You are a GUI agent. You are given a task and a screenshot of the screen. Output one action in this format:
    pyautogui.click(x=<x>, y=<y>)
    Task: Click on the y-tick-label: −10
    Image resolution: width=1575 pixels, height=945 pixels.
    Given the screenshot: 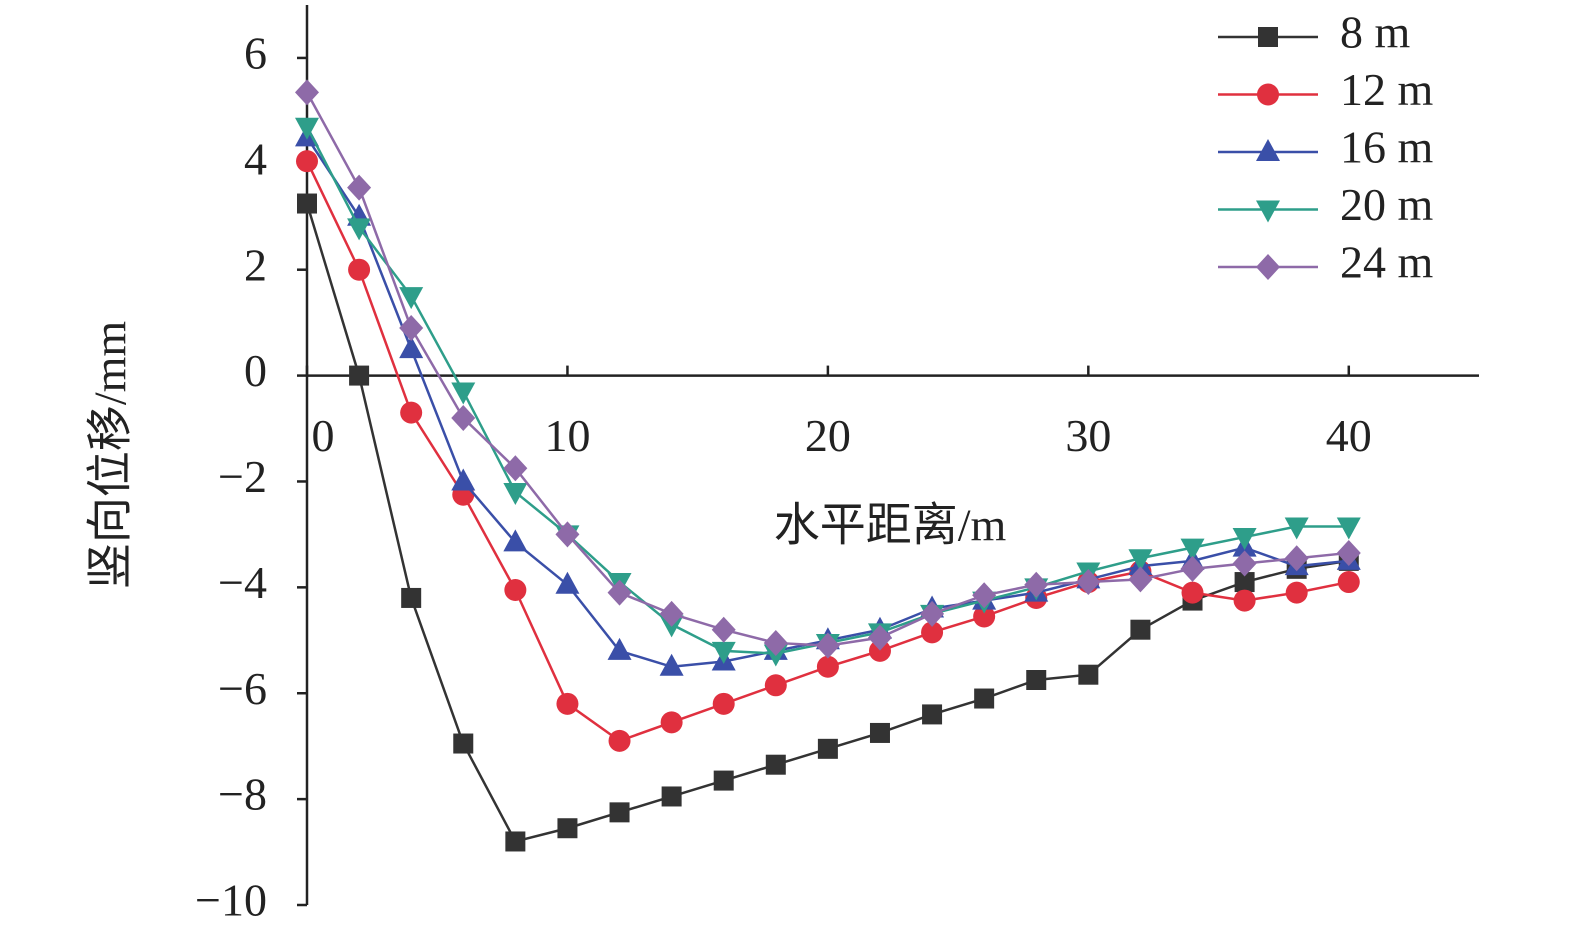 What is the action you would take?
    pyautogui.click(x=231, y=900)
    